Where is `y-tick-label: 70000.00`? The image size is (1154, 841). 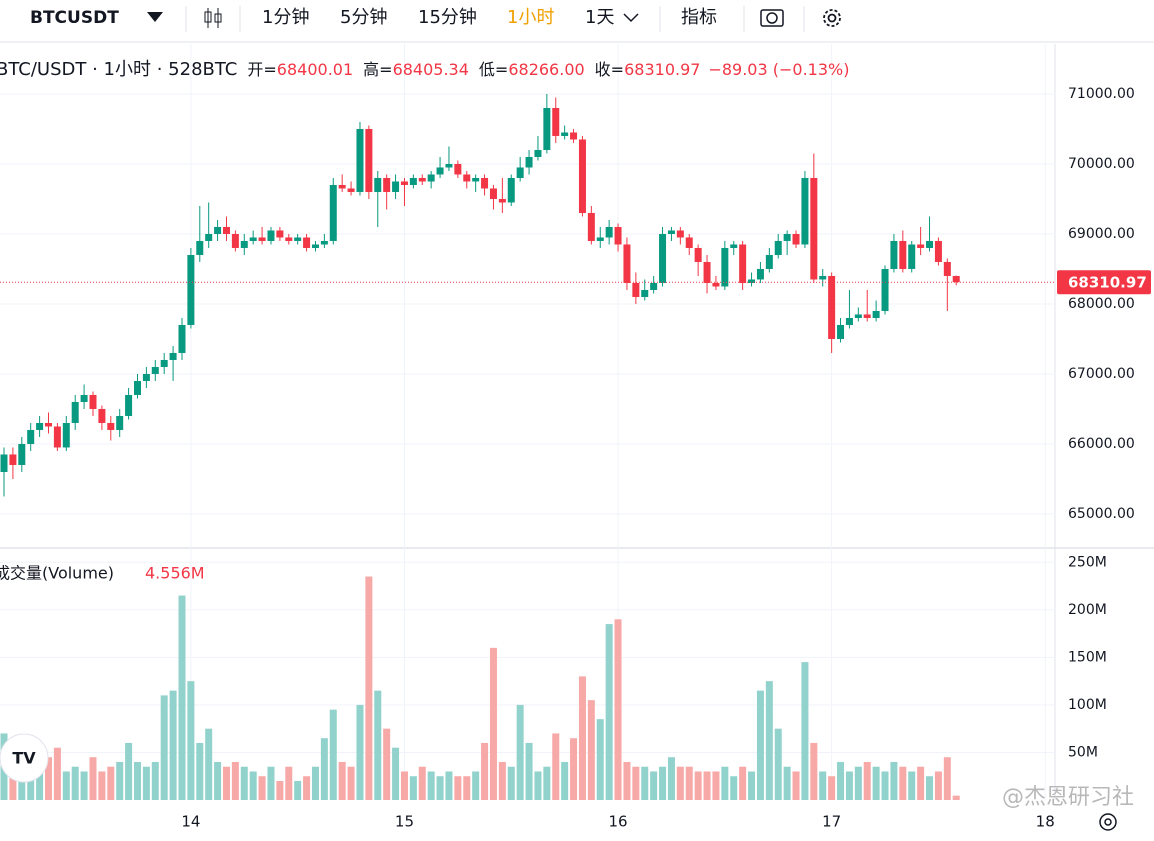 y-tick-label: 70000.00 is located at coordinates (1101, 164).